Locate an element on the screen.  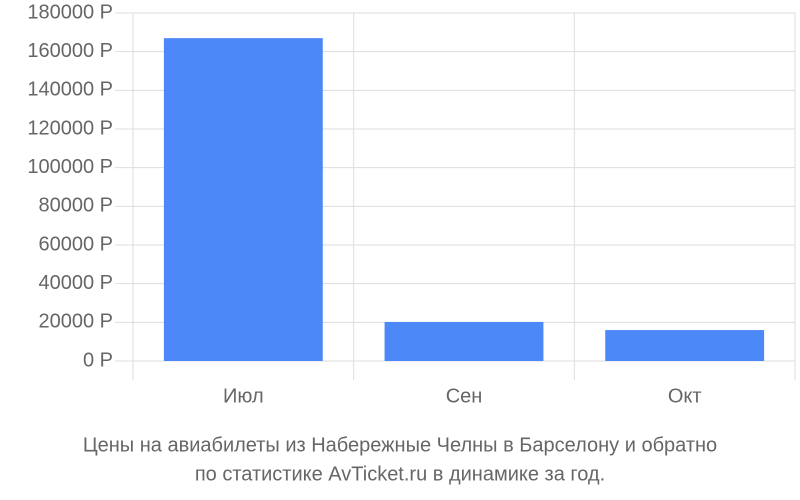
x-tick-label: Июл is located at coordinates (243, 396).